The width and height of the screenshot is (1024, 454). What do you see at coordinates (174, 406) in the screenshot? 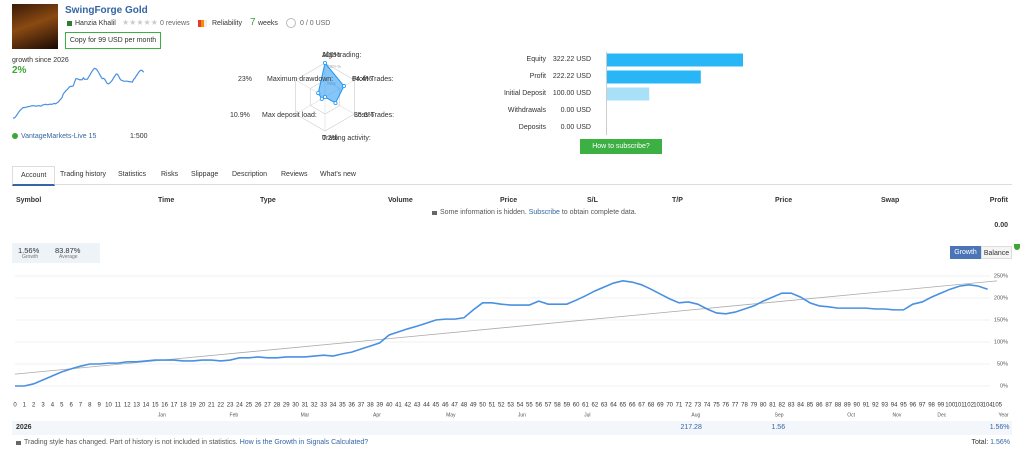
I see `x-tick-label: 17` at bounding box center [174, 406].